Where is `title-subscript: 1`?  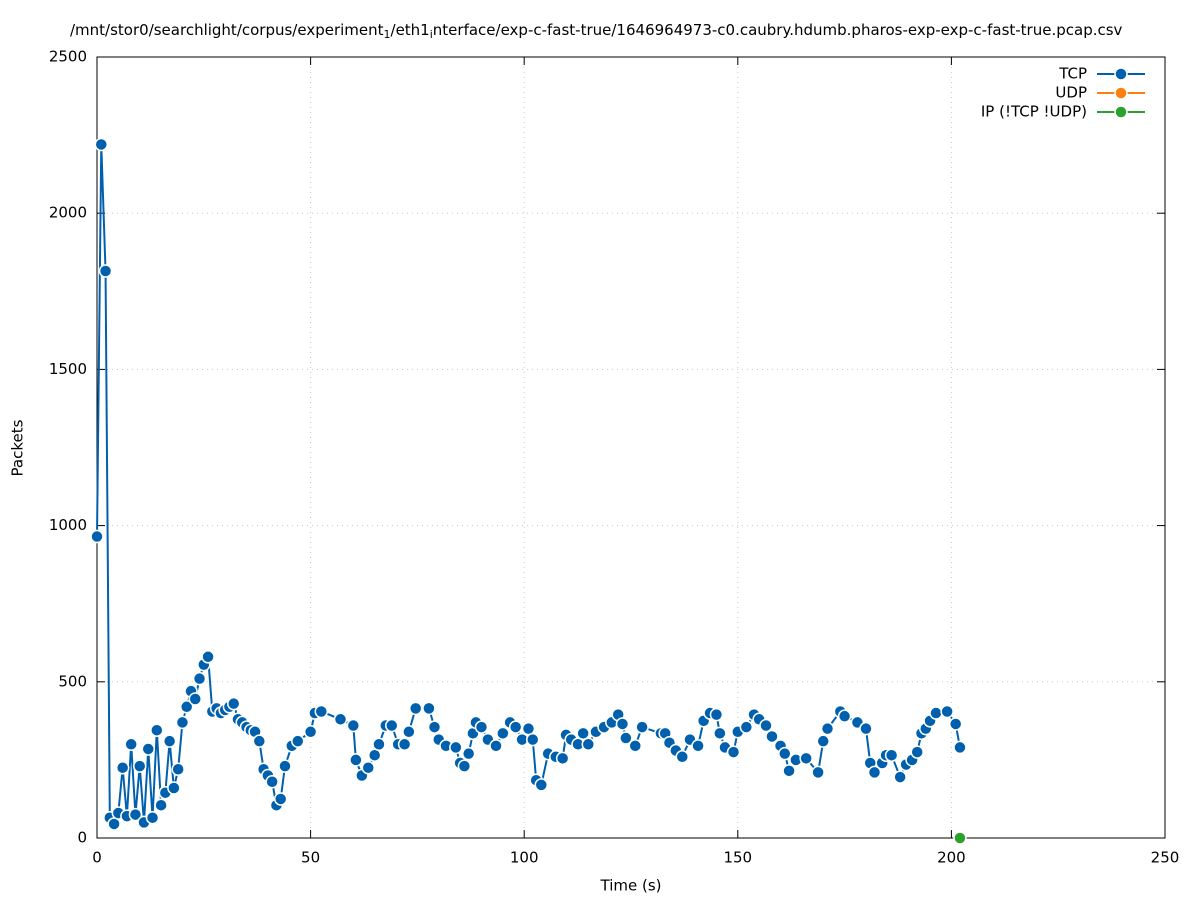 title-subscript: 1 is located at coordinates (387, 34).